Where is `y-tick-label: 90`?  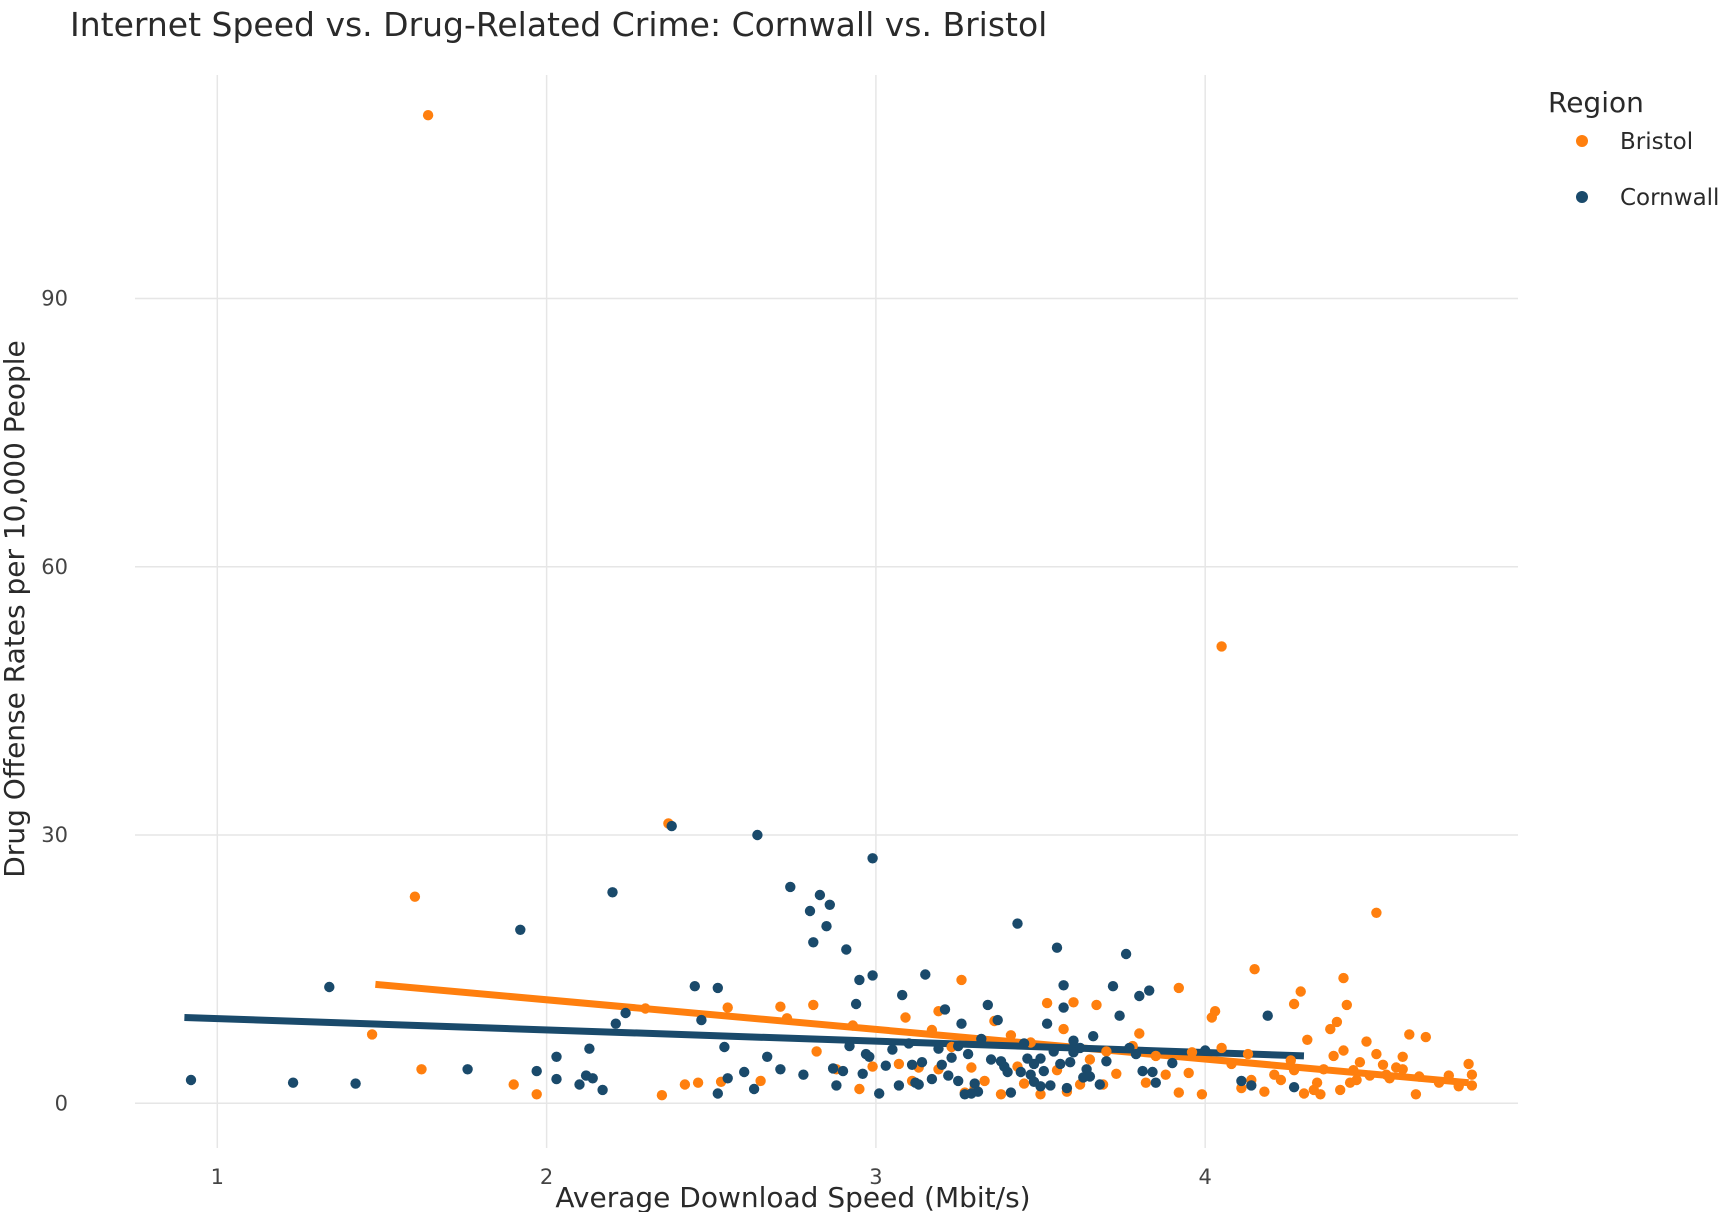 y-tick-label: 90 is located at coordinates (54, 299).